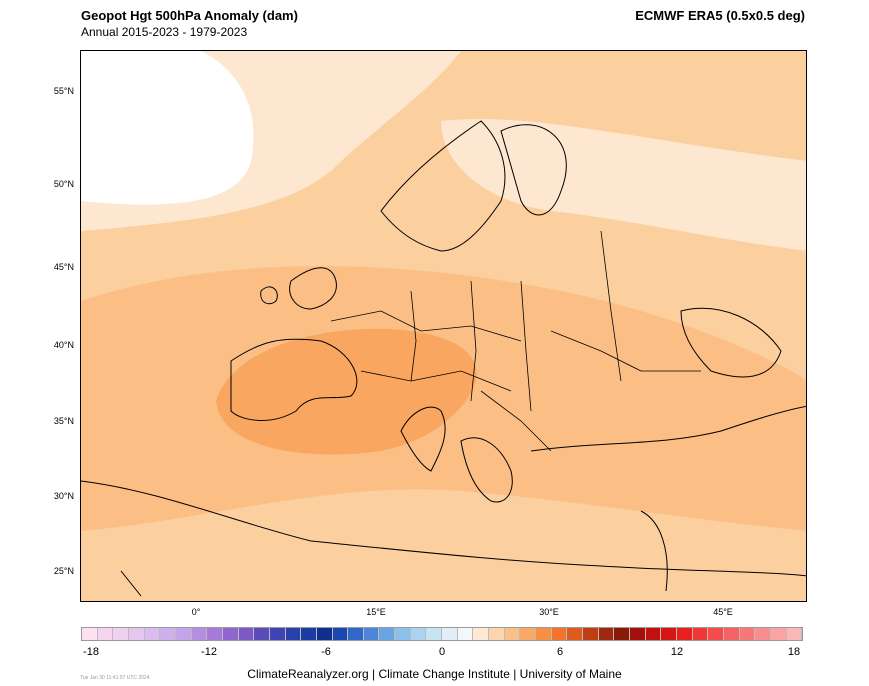  I want to click on lat-label-25: 25°N, so click(63, 571).